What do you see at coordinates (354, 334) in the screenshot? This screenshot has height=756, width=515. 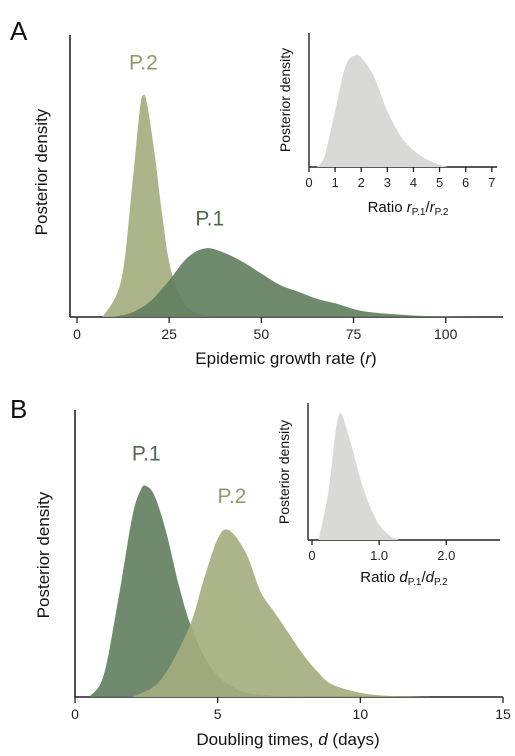 I see `panel-a-x-tick-label: 75` at bounding box center [354, 334].